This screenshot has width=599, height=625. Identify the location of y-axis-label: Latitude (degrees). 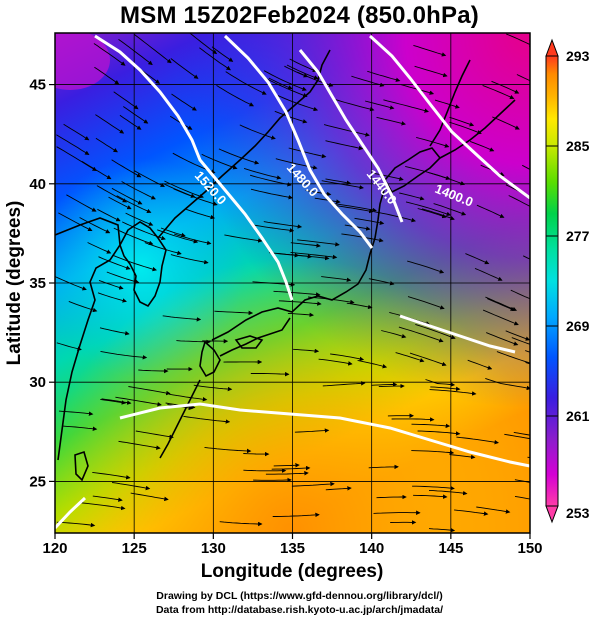
(14, 283).